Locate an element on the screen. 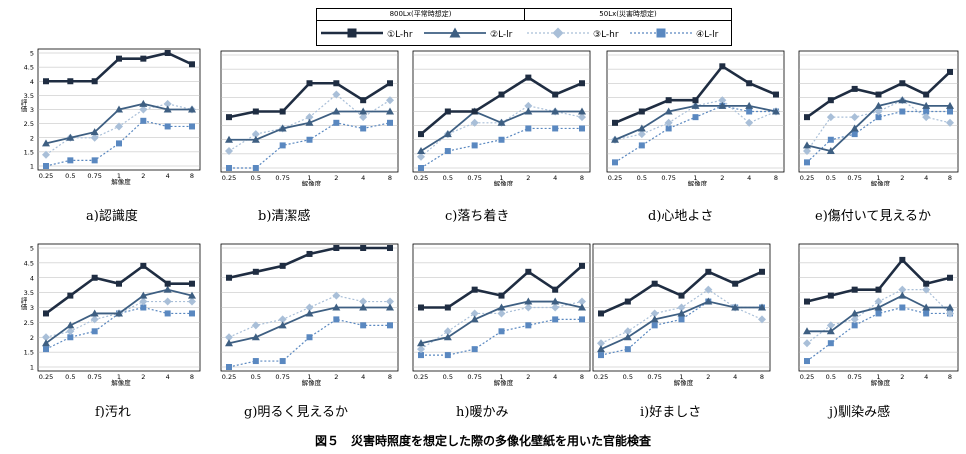 The image size is (966, 454). y-tick-label: 5 is located at coordinates (32, 54).